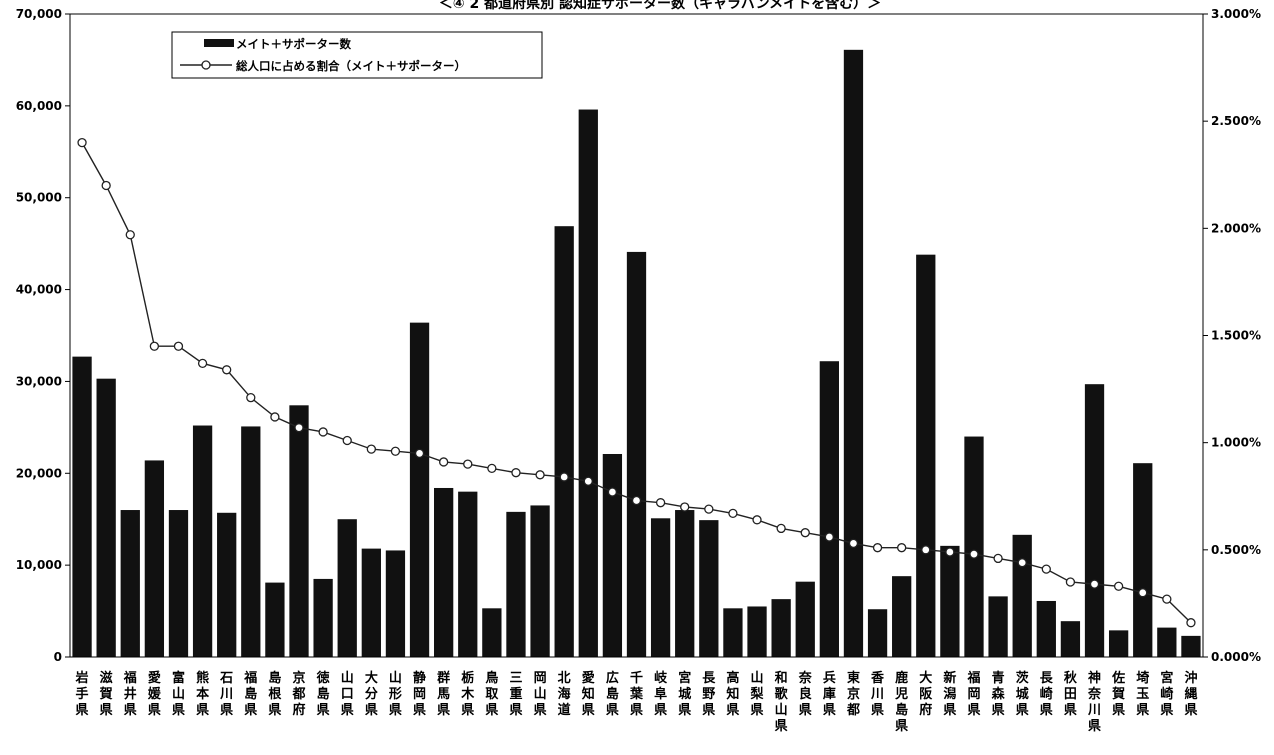 The image size is (1274, 755). Describe the element at coordinates (1190, 694) in the screenshot. I see `category-label: 沖縄県` at that location.